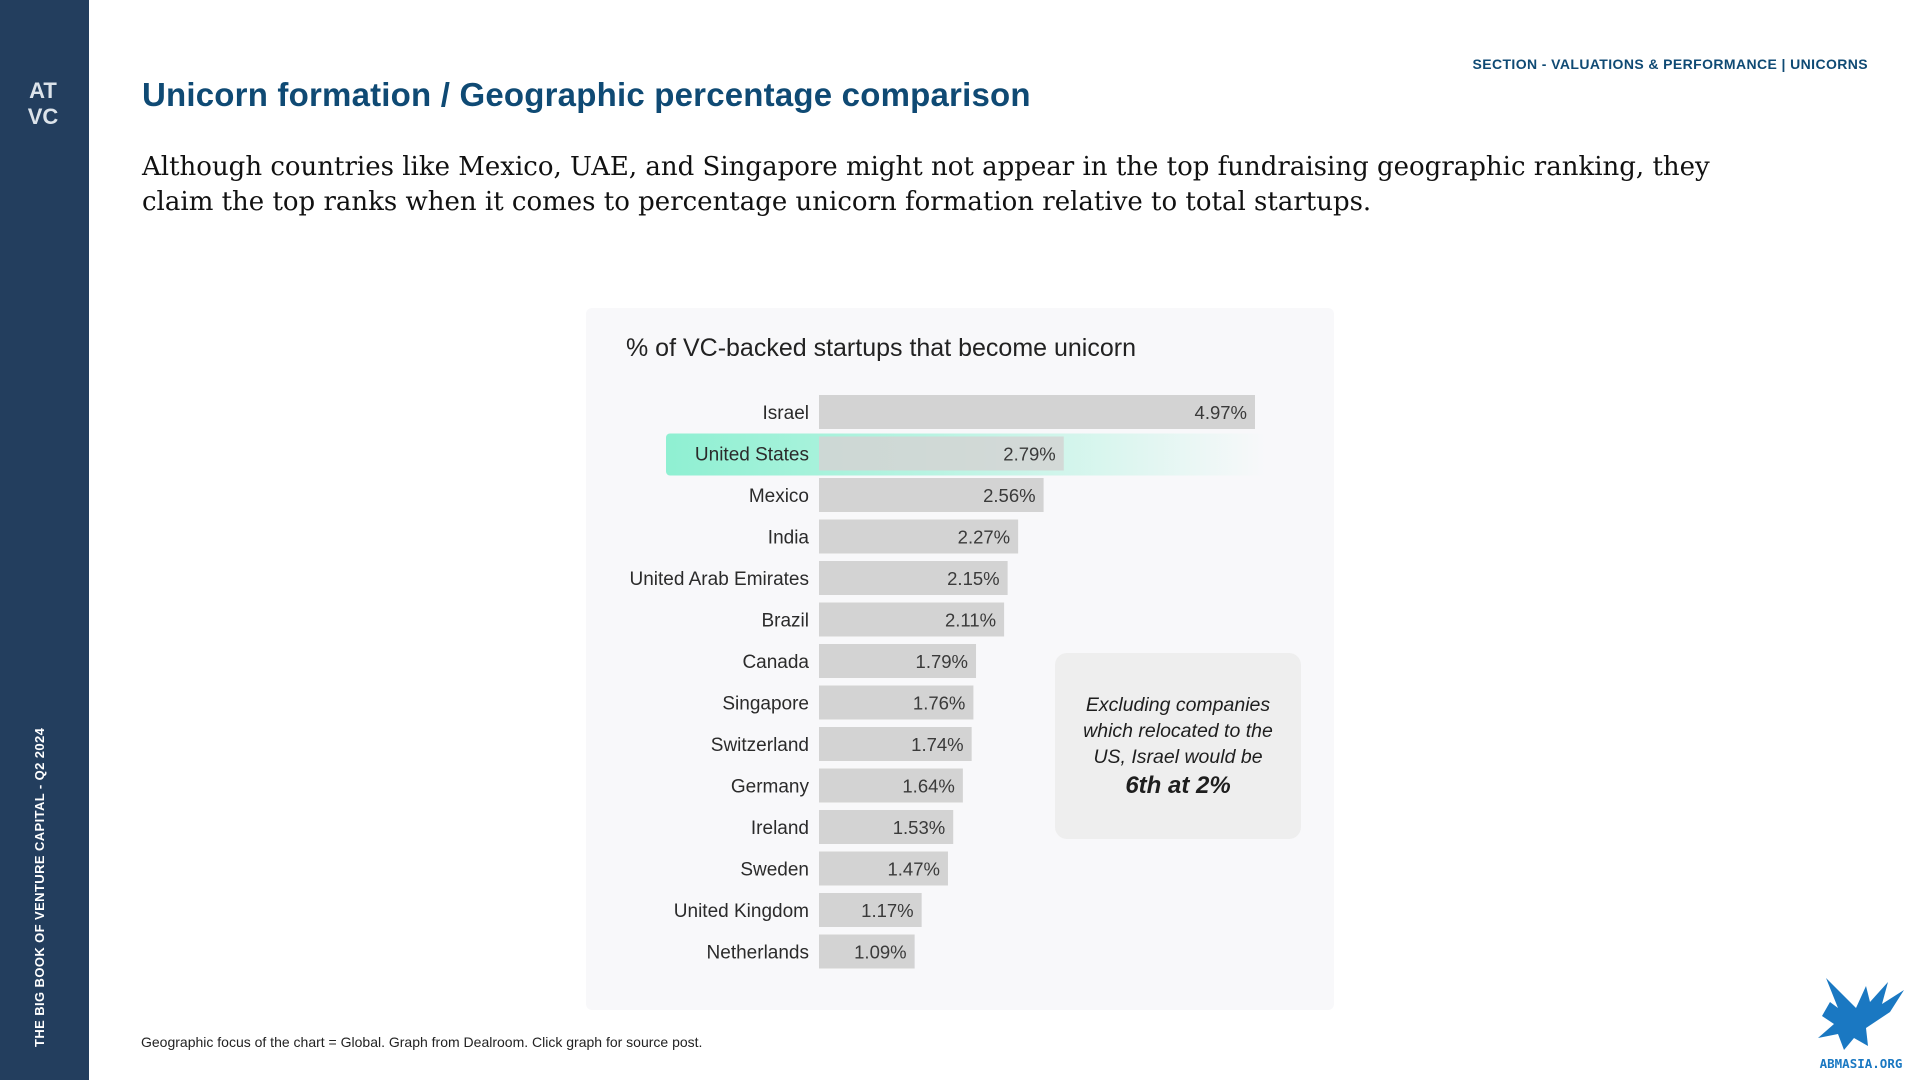 This screenshot has height=1080, width=1920. What do you see at coordinates (970, 620) in the screenshot?
I see `value-label: 2.11%` at bounding box center [970, 620].